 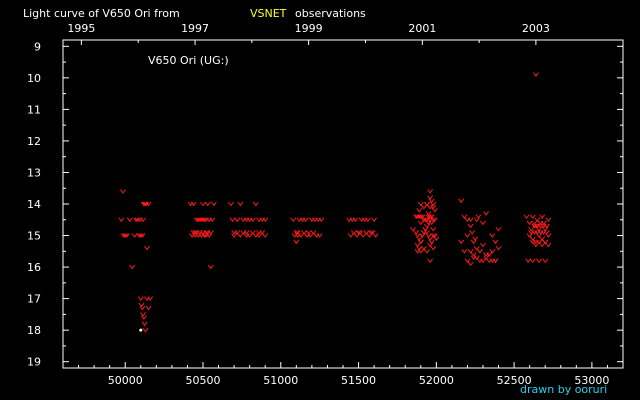 I want to click on bottom-axis-label: 51500, so click(x=358, y=380).